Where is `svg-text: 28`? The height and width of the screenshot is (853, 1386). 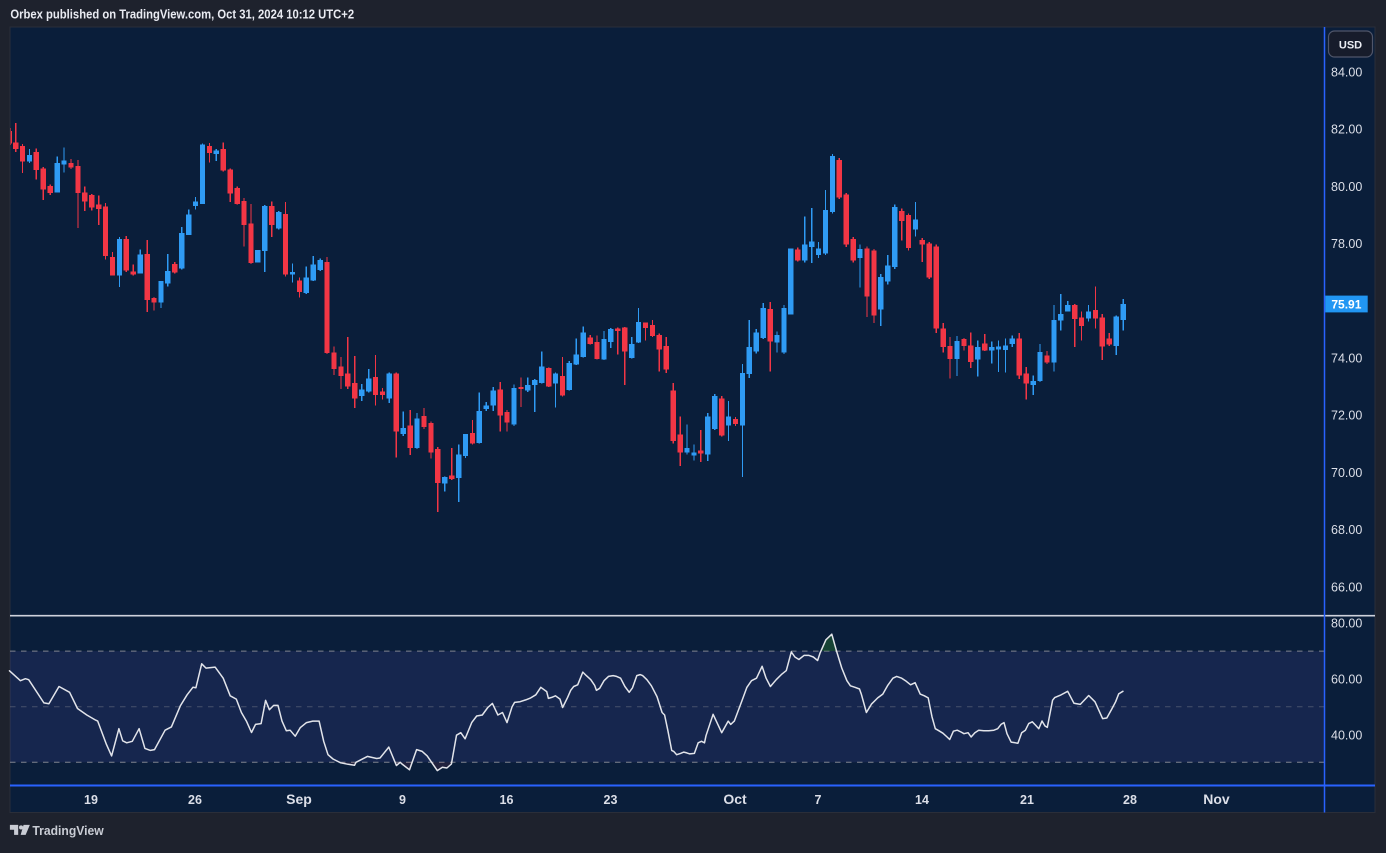
svg-text: 28 is located at coordinates (1130, 800).